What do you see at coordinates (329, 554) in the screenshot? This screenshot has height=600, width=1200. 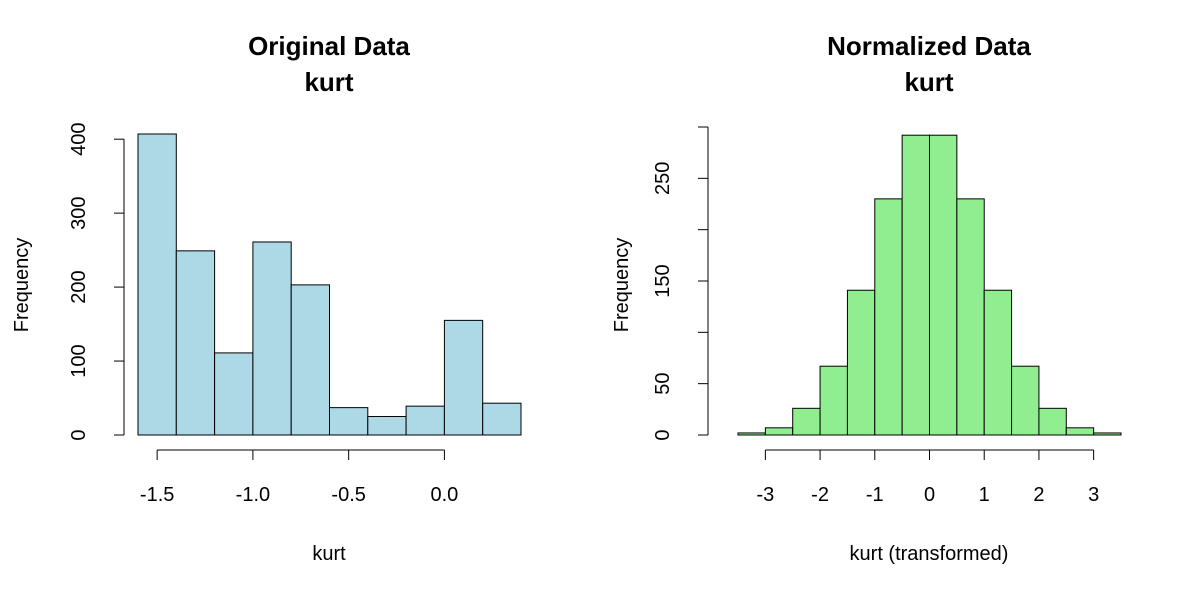 I see `x-axis-label: kurt` at bounding box center [329, 554].